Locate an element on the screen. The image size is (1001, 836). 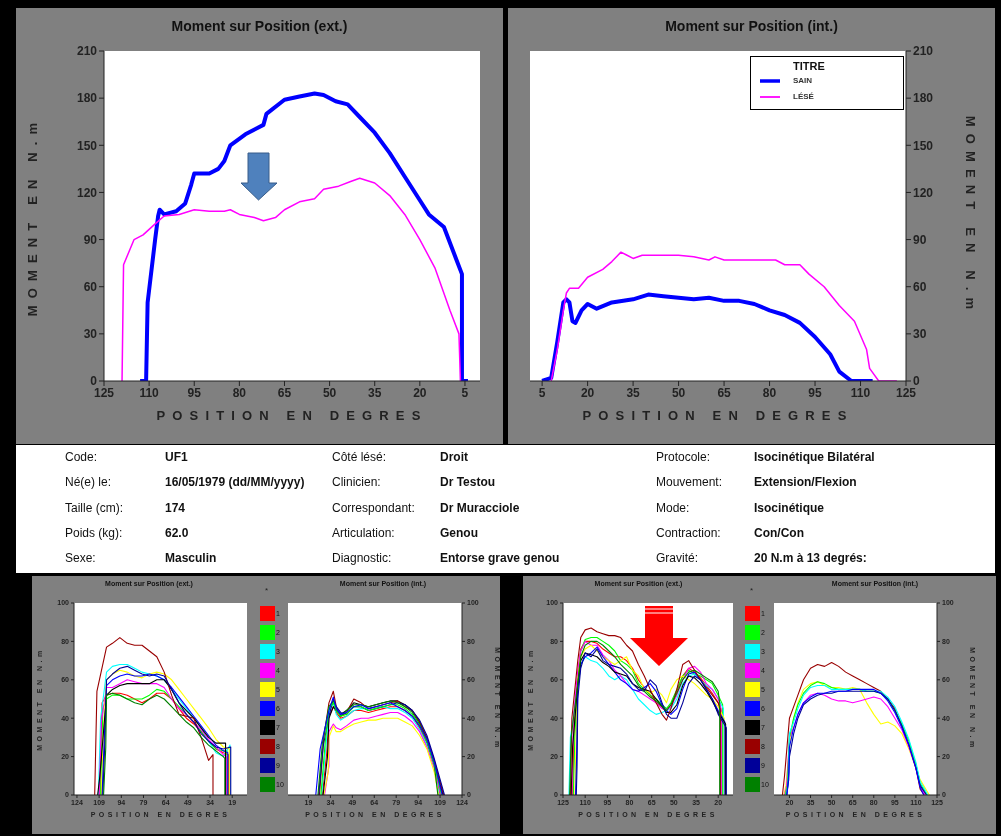
text: 16/05/1979 (dd/MM/yyyy) is located at coordinates (235, 482).